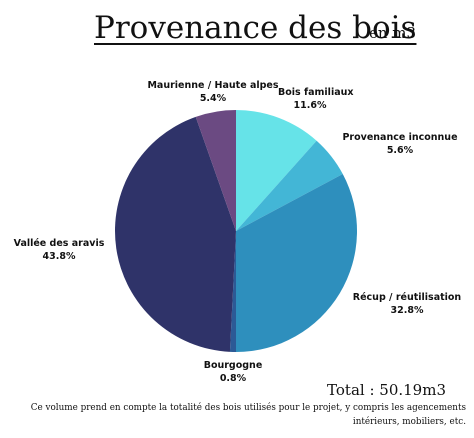  Describe the element at coordinates (386, 390) in the screenshot. I see `total-volume: Total : 50.19m3` at that location.